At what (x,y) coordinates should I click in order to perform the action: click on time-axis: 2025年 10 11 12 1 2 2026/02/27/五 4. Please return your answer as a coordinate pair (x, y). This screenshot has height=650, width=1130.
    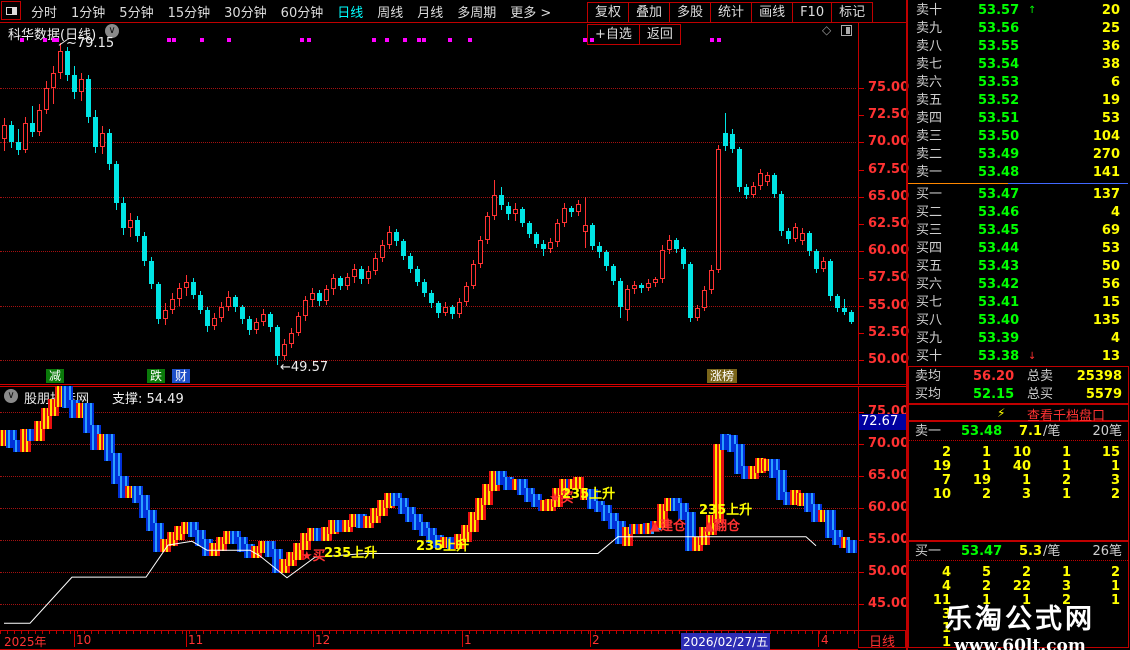
    Looking at the image, I should click on (429, 640).